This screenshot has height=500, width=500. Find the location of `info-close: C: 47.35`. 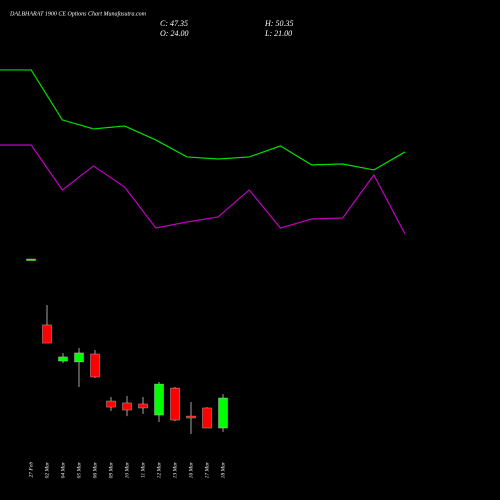

info-close: C: 47.35 is located at coordinates (174, 23).